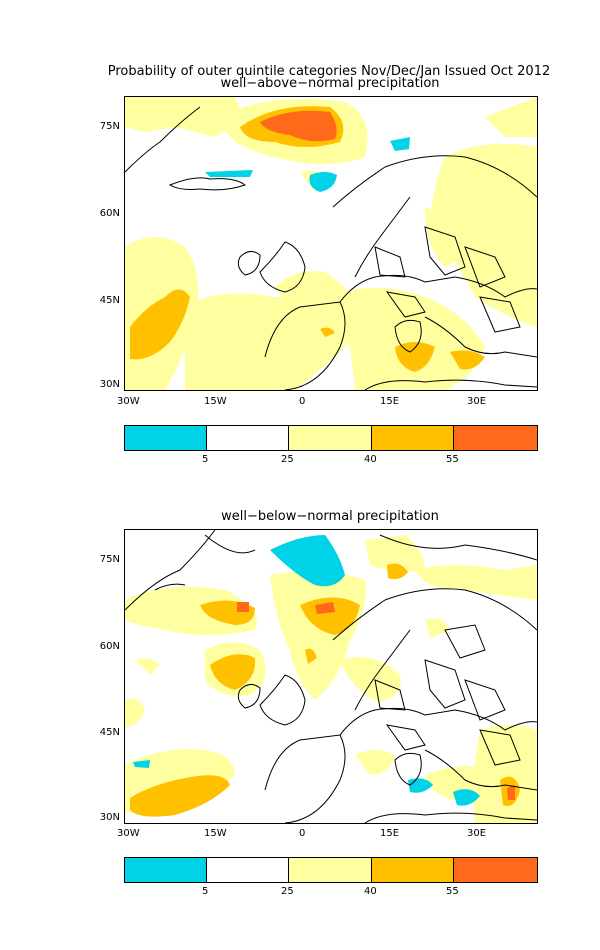 The image size is (600, 950). I want to click on map2-ytick-75n: 75N, so click(109, 559).